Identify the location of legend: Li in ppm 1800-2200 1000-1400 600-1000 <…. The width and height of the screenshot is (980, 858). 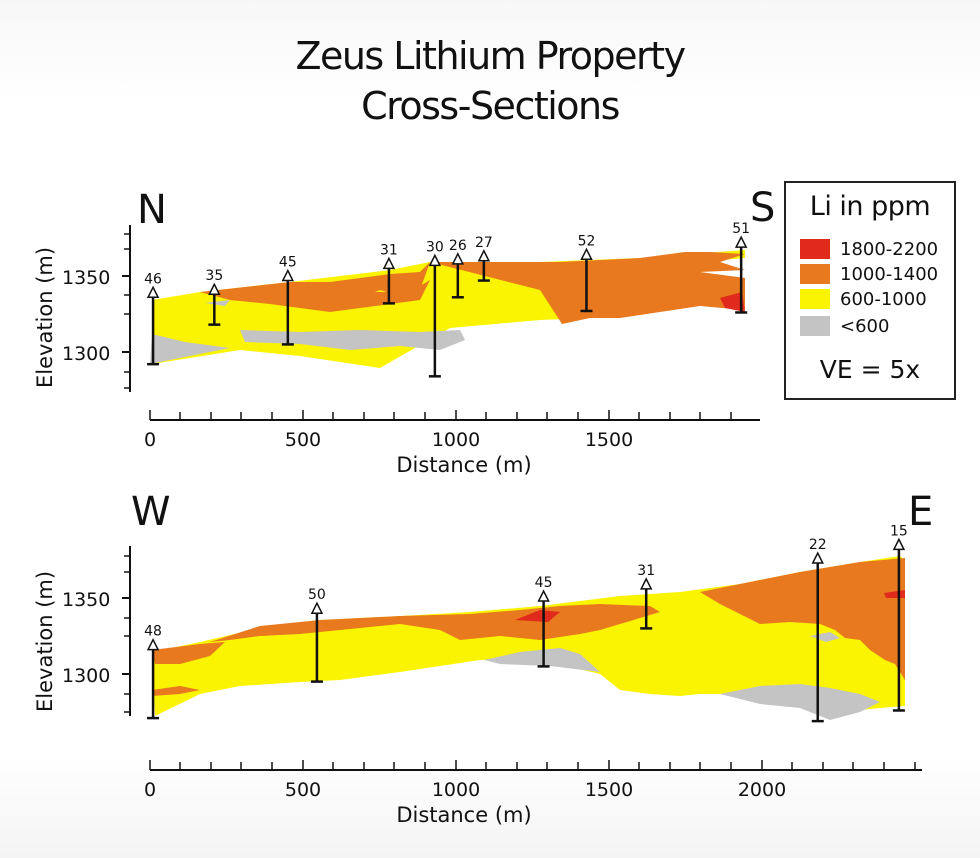
(870, 290).